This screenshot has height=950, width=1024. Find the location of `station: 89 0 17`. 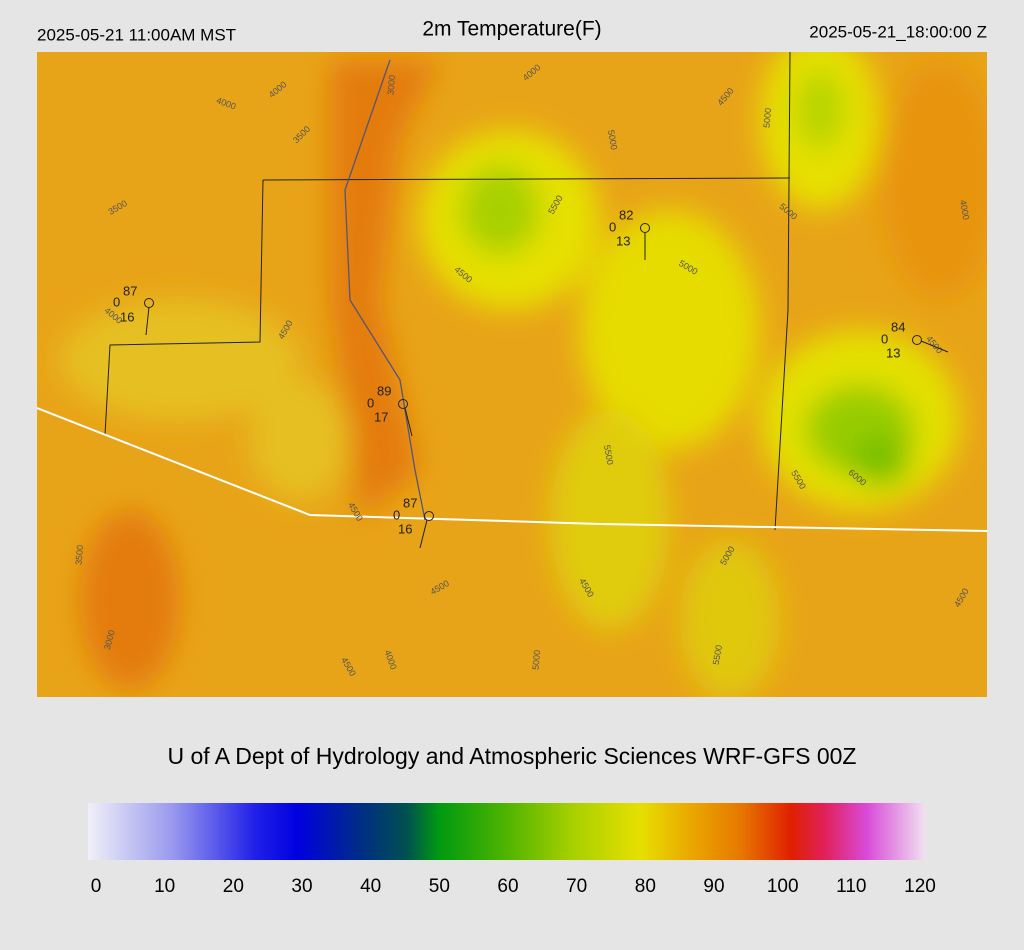

station: 89 0 17 is located at coordinates (390, 410).